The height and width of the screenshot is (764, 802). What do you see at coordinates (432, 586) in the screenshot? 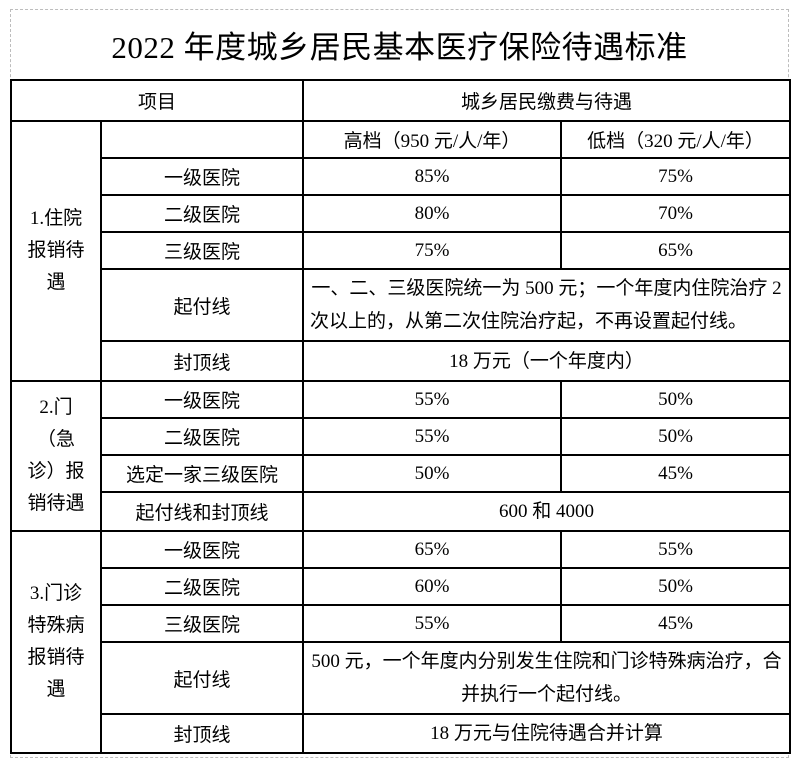
I see `value-high: 60%` at bounding box center [432, 586].